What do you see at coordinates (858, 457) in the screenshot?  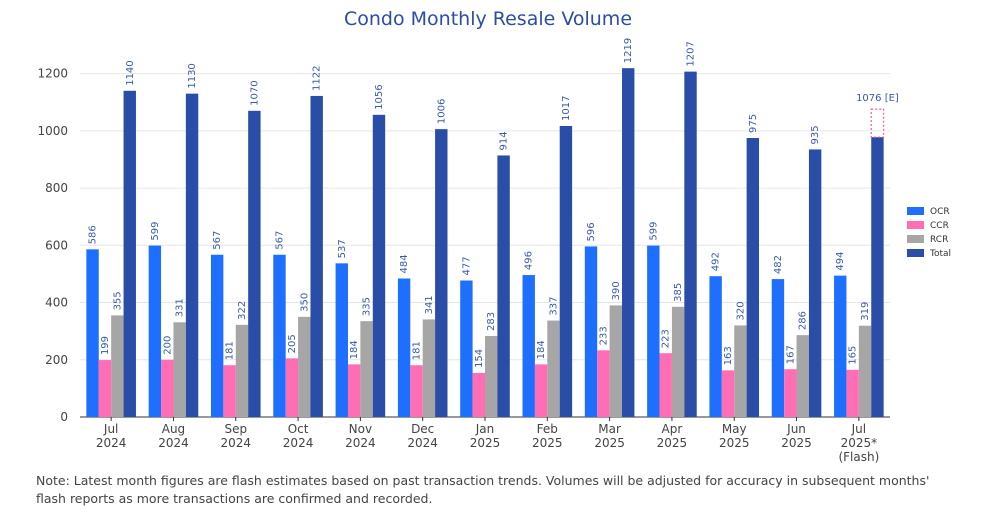 I see `x-tick-label: (Flash)` at bounding box center [858, 457].